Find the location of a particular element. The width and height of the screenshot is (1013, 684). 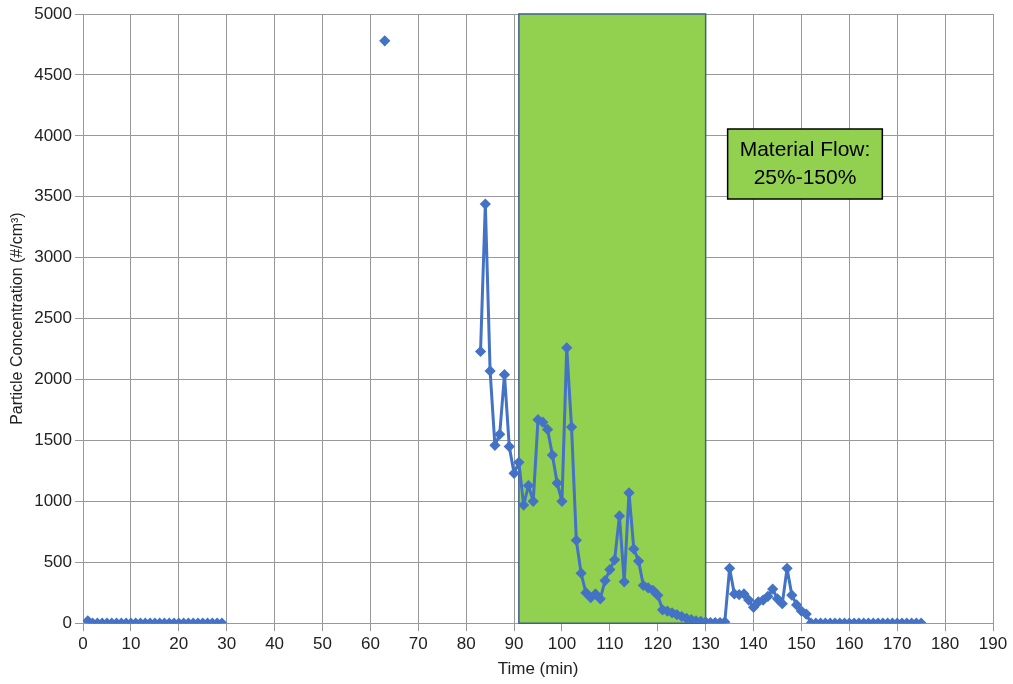

x-tick-label: 160 is located at coordinates (849, 644).